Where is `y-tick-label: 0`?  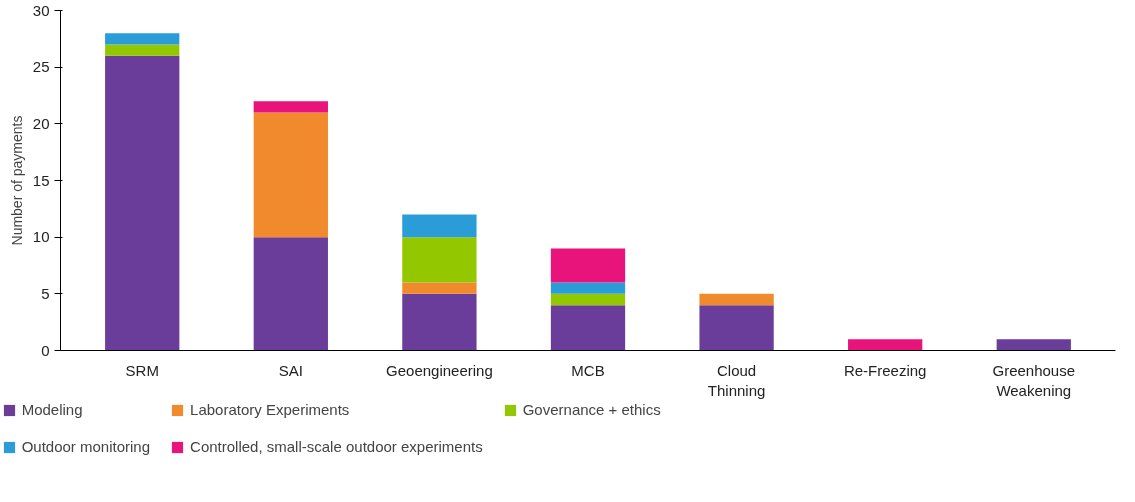
y-tick-label: 0 is located at coordinates (45, 350).